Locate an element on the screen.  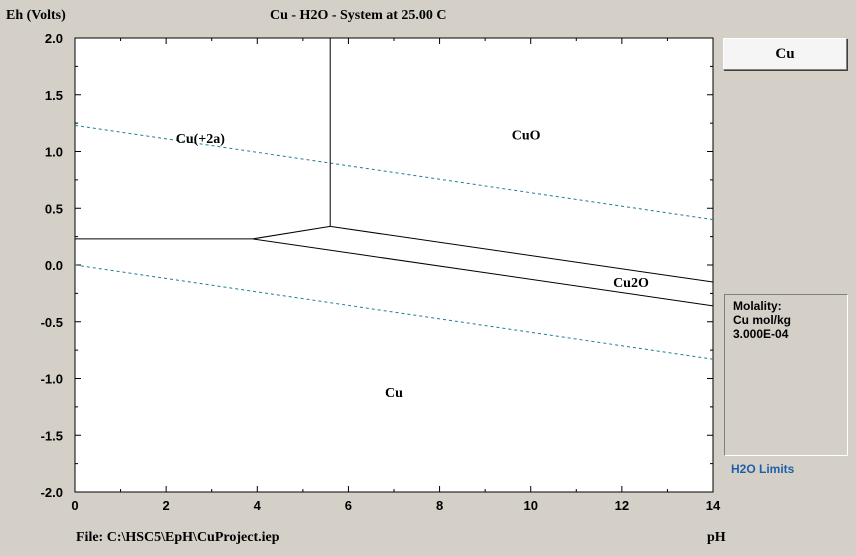
region-label: Cu(+2a) is located at coordinates (201, 139).